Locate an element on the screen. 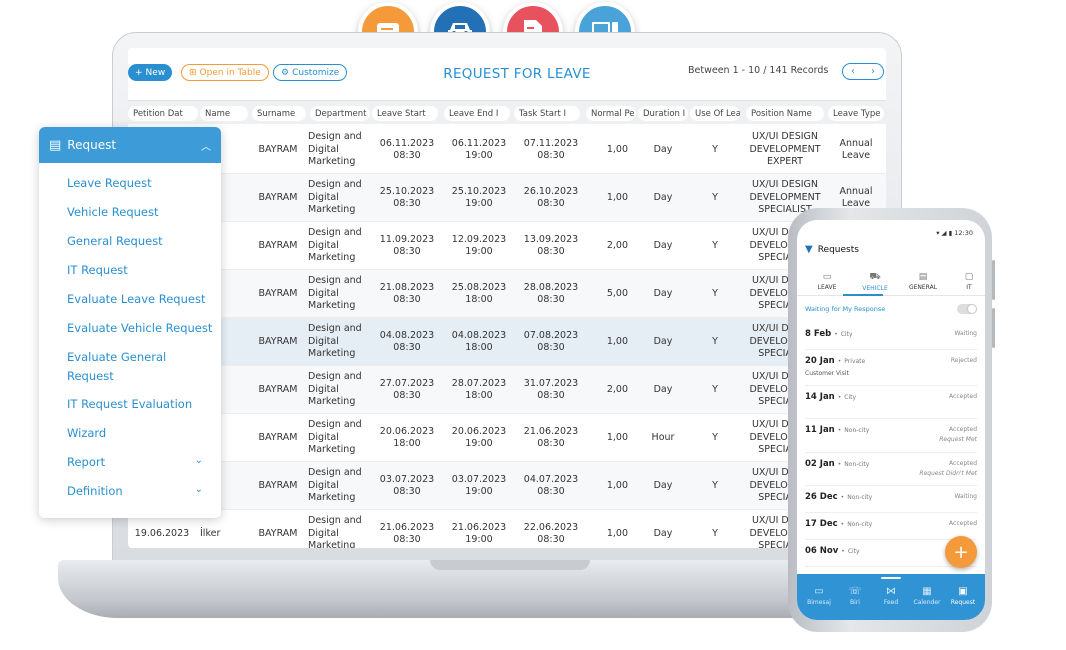 The image size is (1066, 650). tab-icon: ▤ is located at coordinates (923, 277).